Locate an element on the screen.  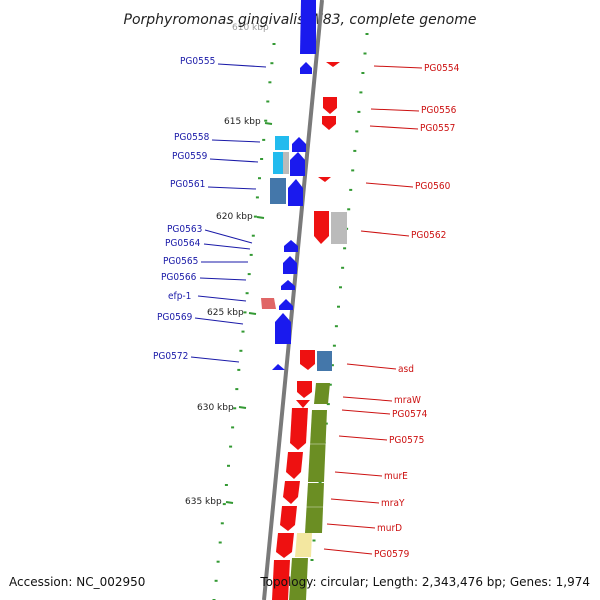
label-pg0579: PG0579 is located at coordinates (392, 554).